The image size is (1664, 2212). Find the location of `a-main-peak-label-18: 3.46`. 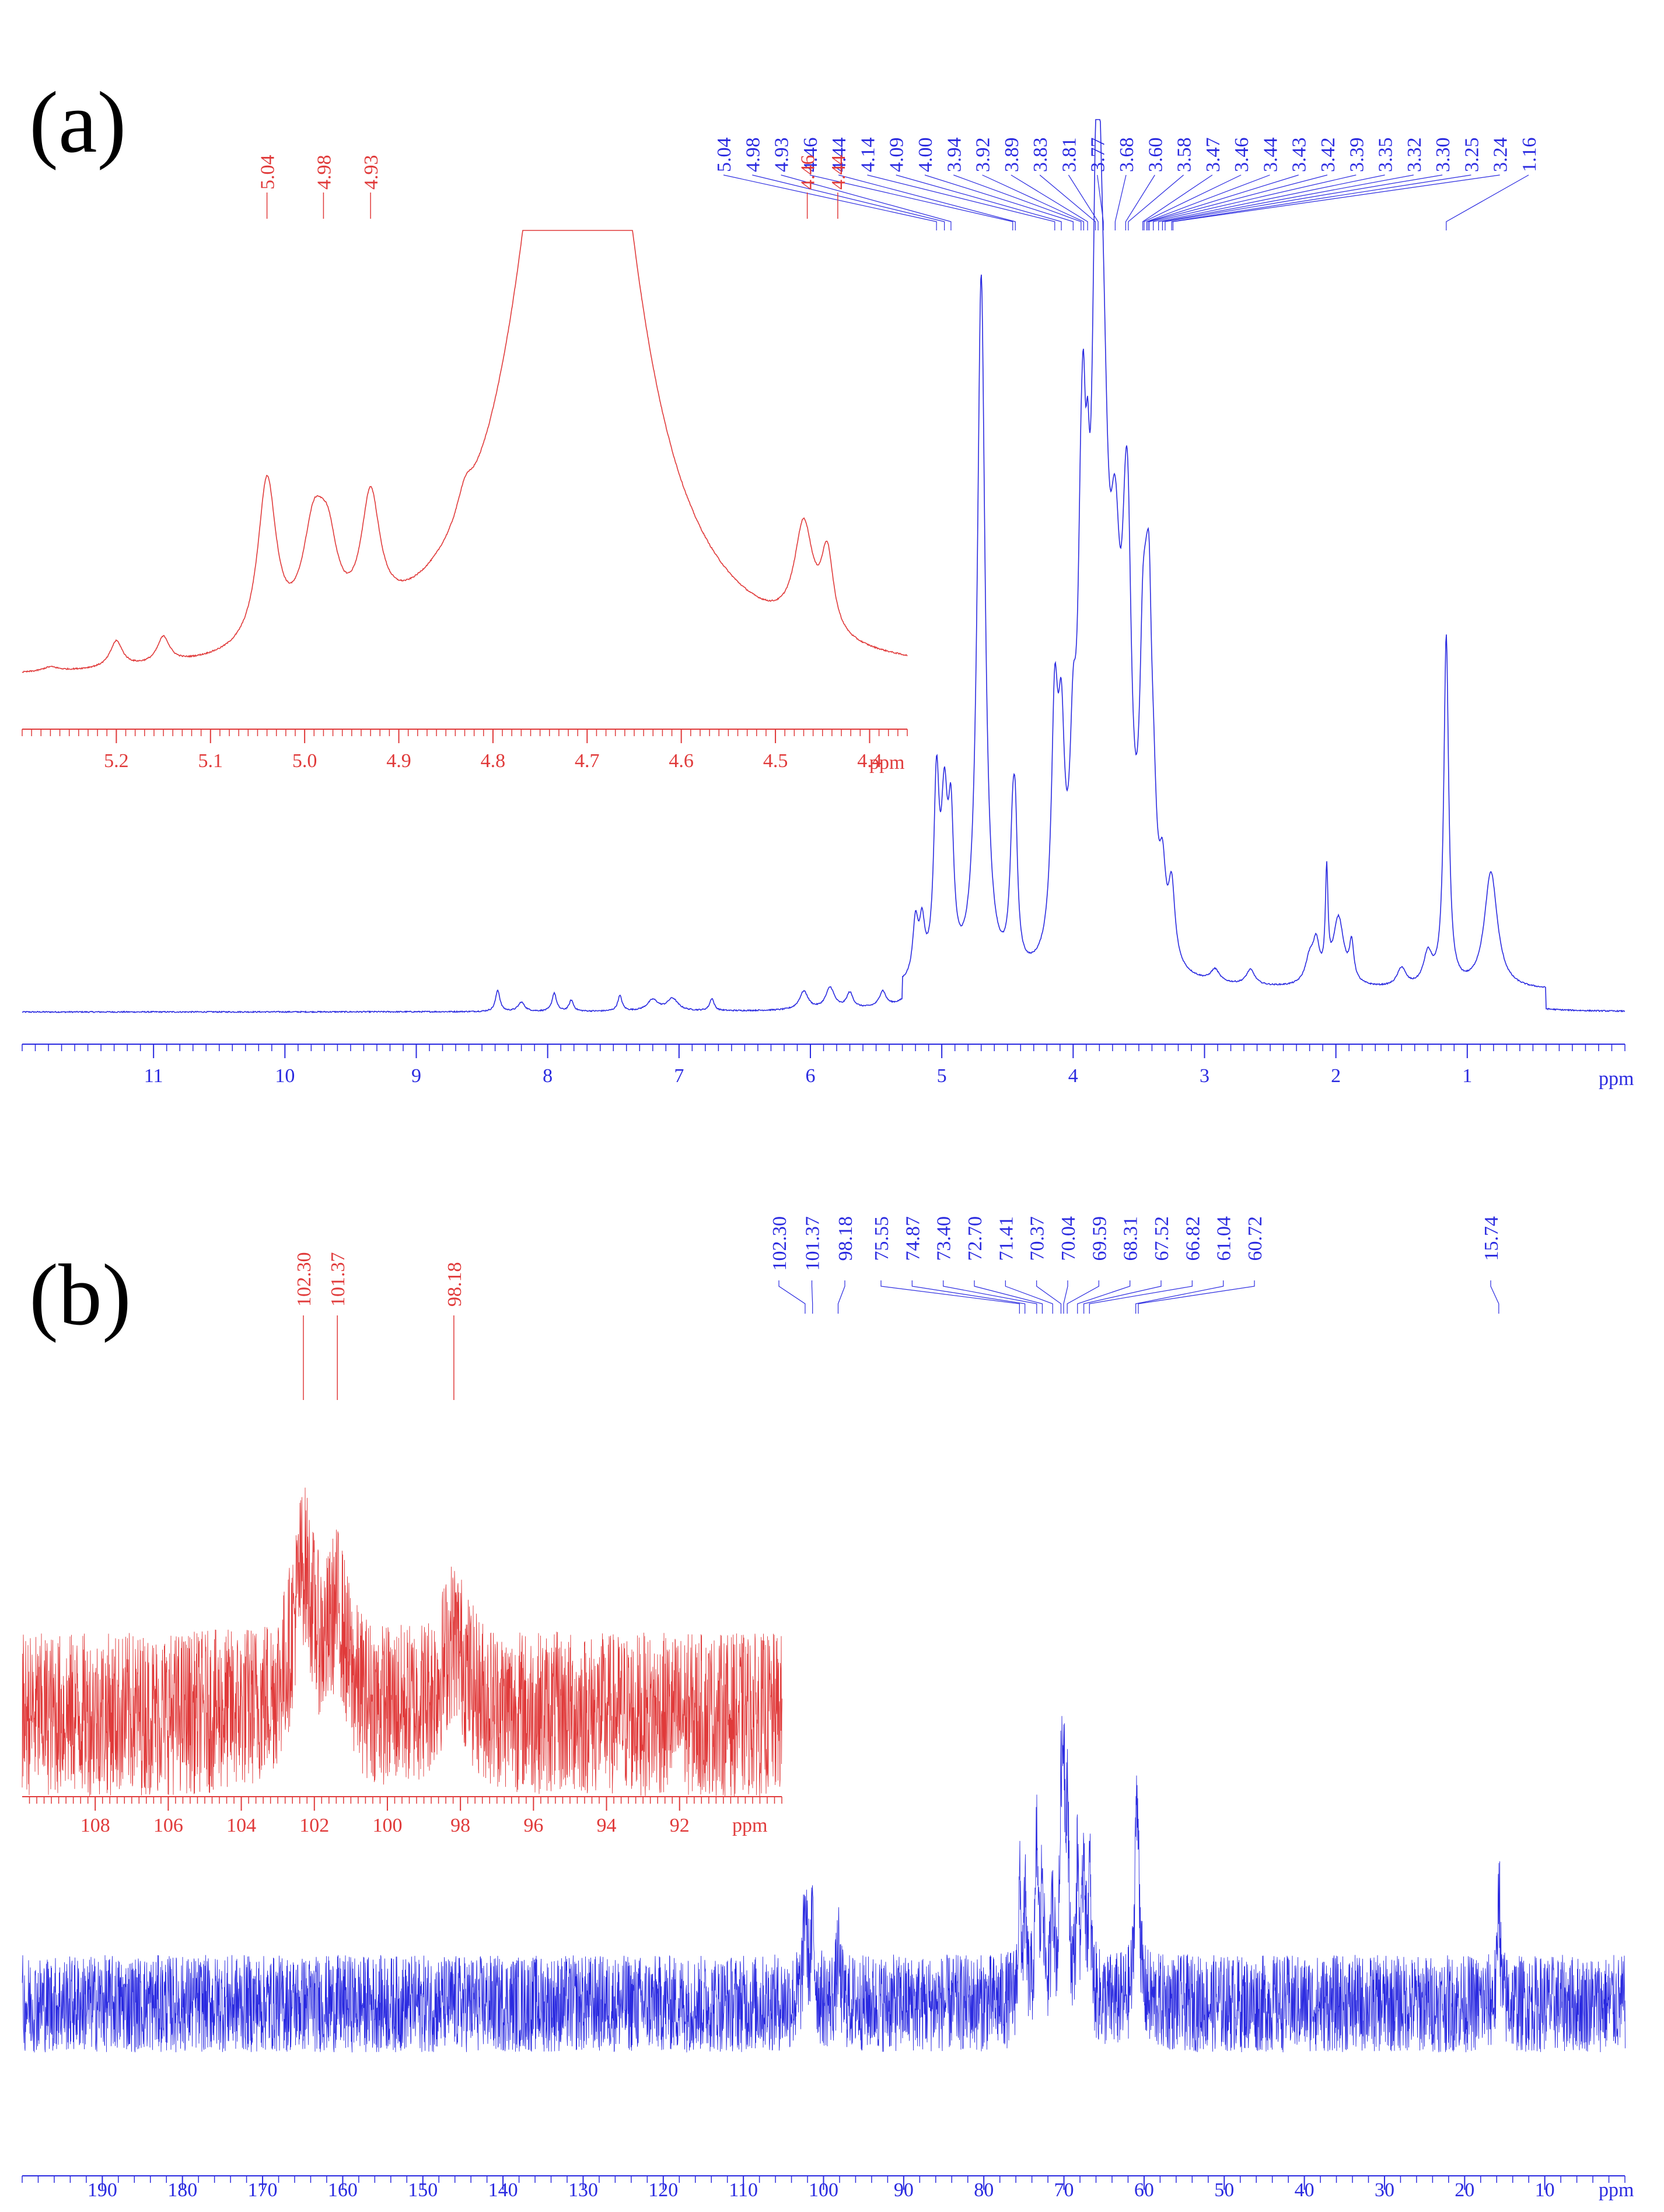

a-main-peak-label-18: 3.46 is located at coordinates (1242, 155).